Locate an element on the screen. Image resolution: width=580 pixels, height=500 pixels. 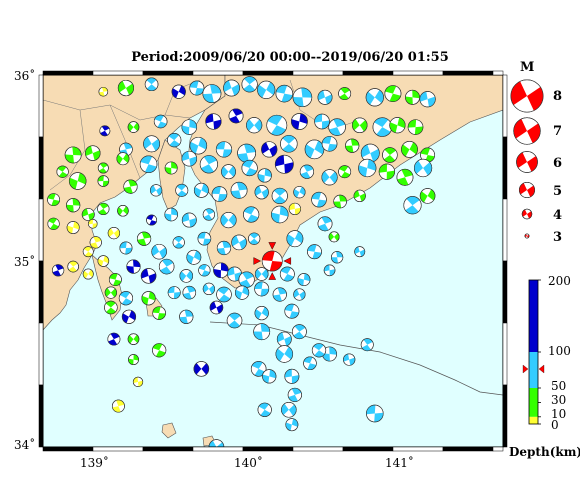
legend-ball-m4 is located at coordinates (527, 214).